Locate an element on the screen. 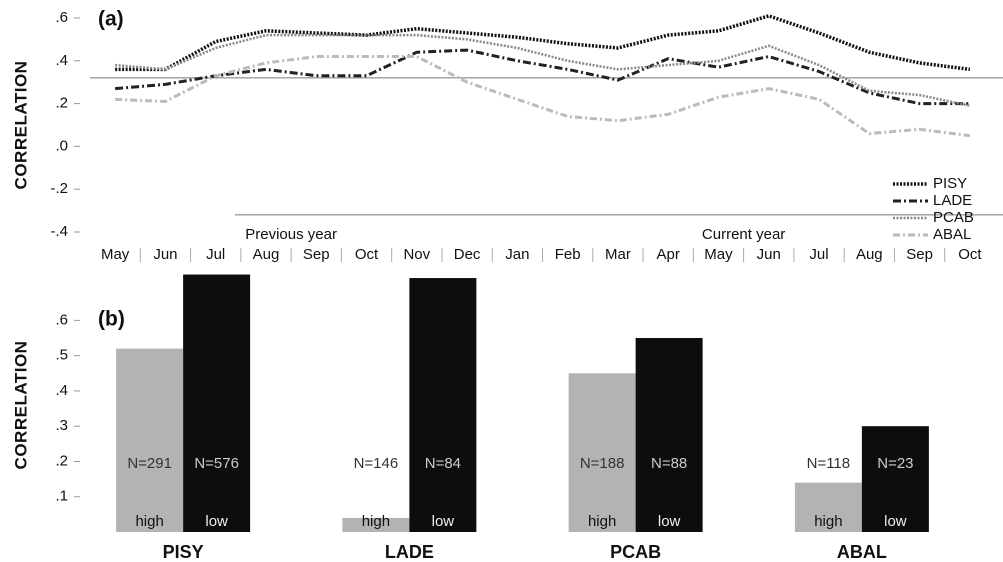 The height and width of the screenshot is (562, 1003). y-tick-label: .3 is located at coordinates (61, 425).